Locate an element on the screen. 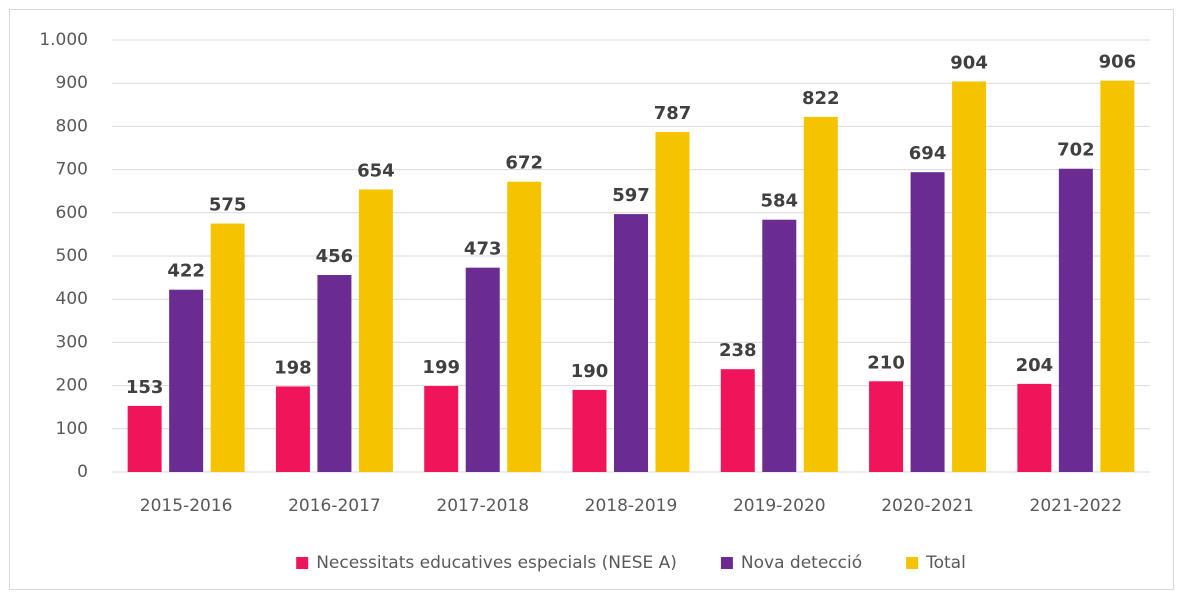  y-tick-label: 800 is located at coordinates (72, 126).